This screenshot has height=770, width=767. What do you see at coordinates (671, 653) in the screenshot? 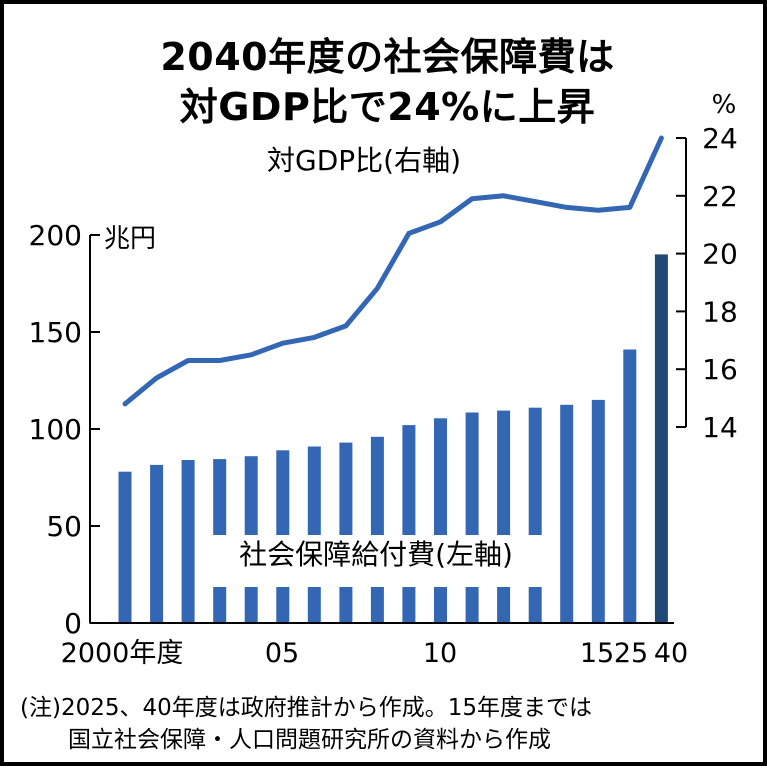
I see `x-tick-label-2040: 40` at bounding box center [671, 653].